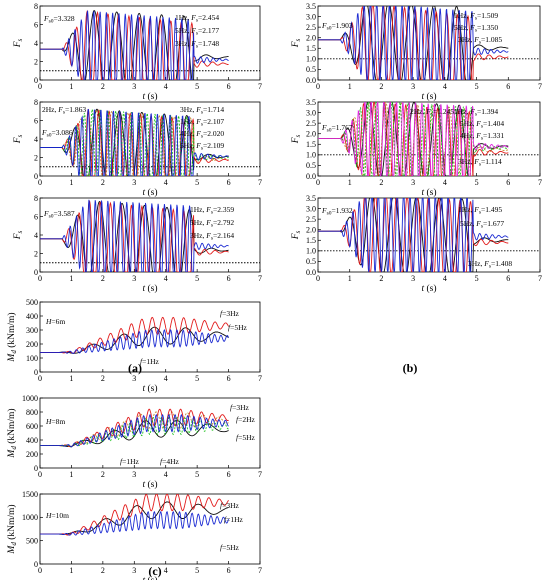 This screenshot has height=580, width=550. Describe the element at coordinates (311, 112) in the screenshot. I see `y-tick-label: 3.0` at that location.